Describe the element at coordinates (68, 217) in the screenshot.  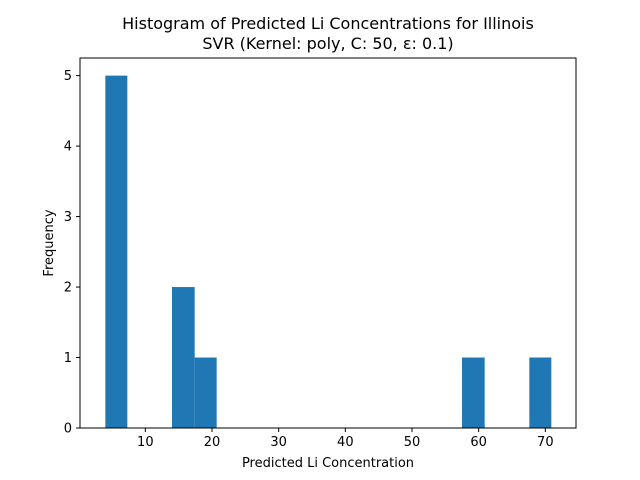
I see `y-tick-label: 3` at that location.